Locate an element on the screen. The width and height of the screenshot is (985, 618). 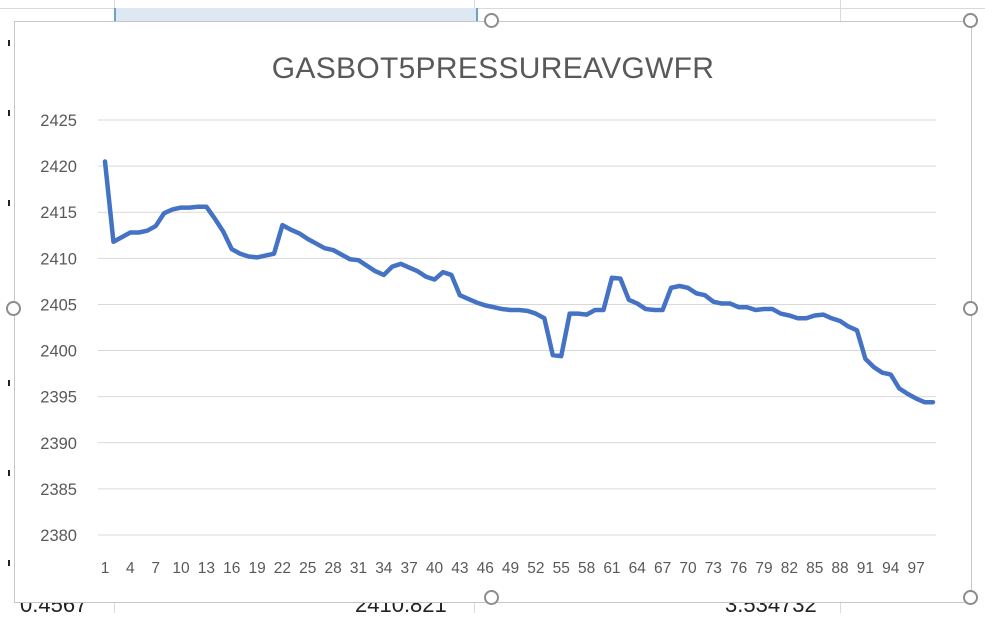
y-tick-label: 2385 is located at coordinates (58, 490).